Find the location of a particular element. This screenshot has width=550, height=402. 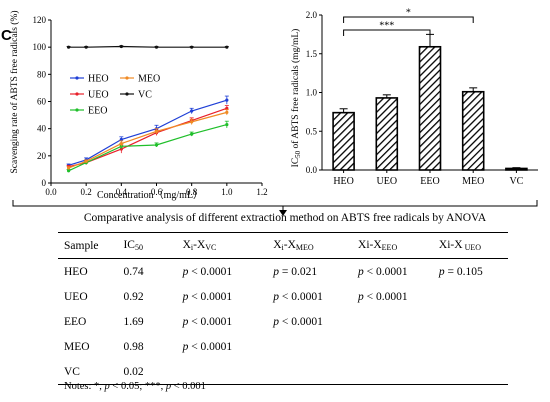

cell-sample: MEO is located at coordinates (77, 346).